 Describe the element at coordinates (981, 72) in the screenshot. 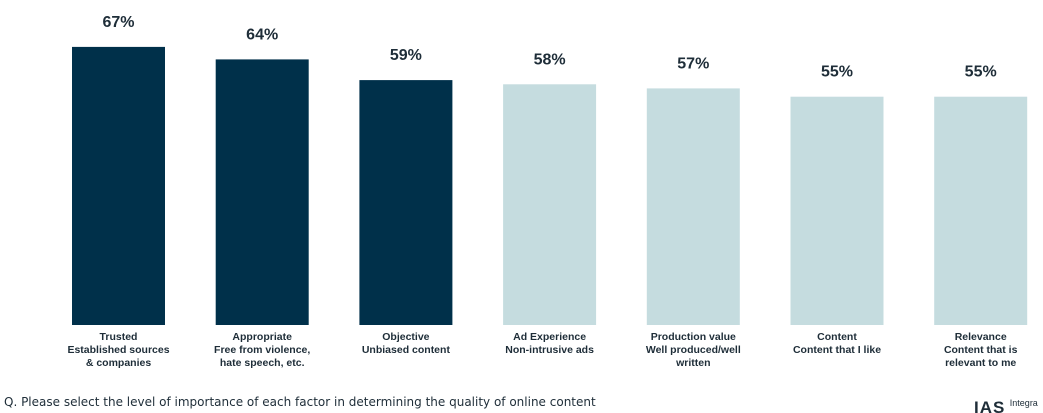

I see `bar-value-label-7: 55%` at that location.